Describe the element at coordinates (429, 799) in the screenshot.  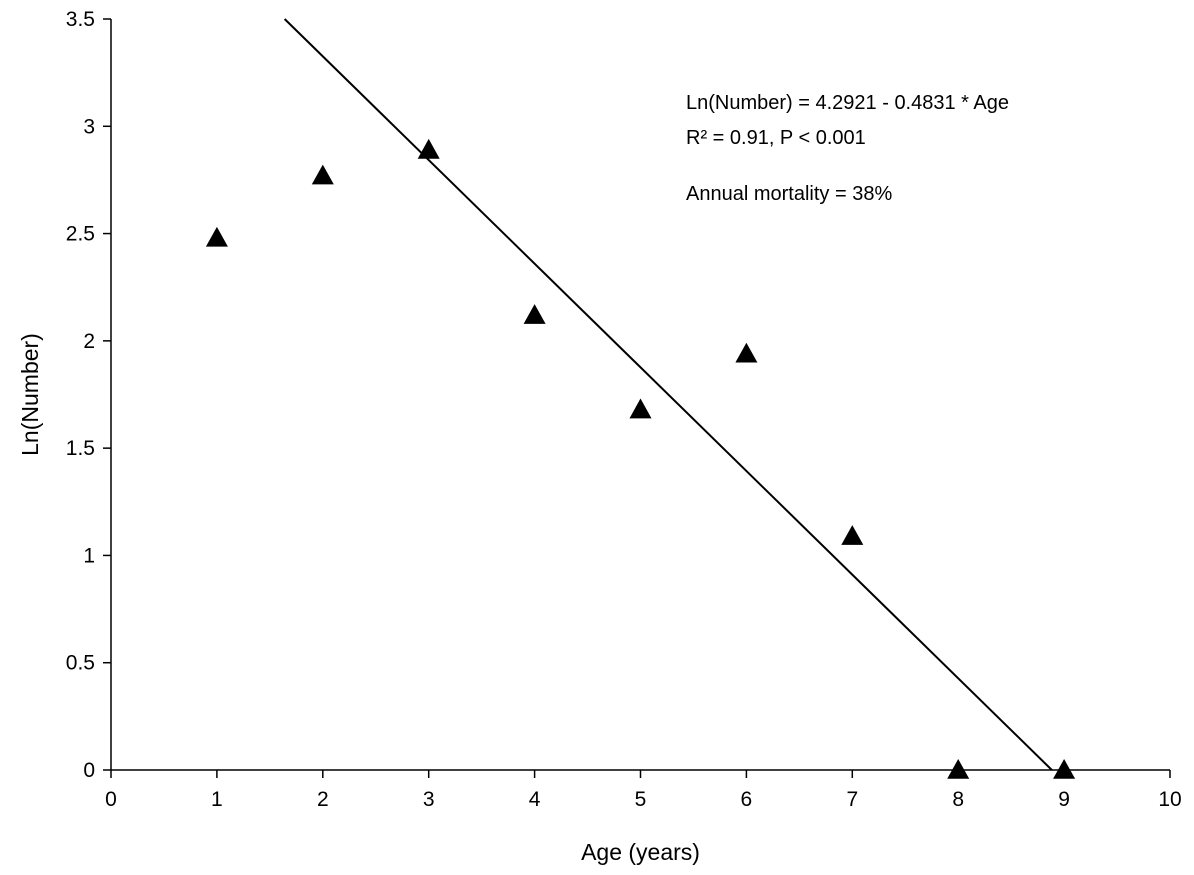
I see `x-tick-label: 3` at that location.